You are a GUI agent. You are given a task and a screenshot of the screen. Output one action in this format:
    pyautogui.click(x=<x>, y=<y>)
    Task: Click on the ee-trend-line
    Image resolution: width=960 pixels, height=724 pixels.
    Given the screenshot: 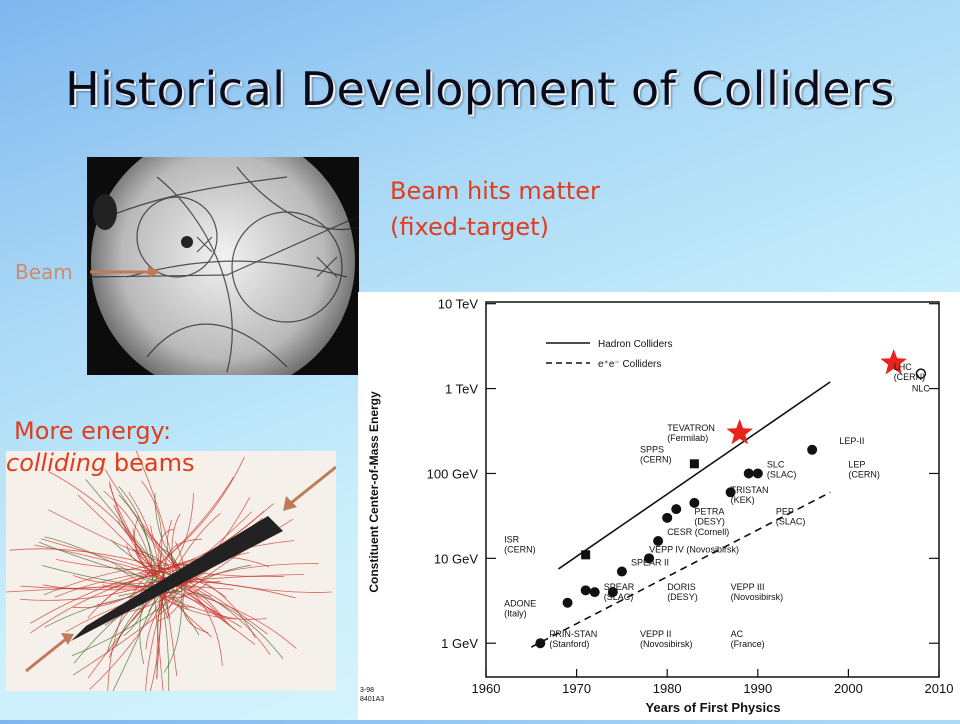 What is the action you would take?
    pyautogui.click(x=680, y=569)
    